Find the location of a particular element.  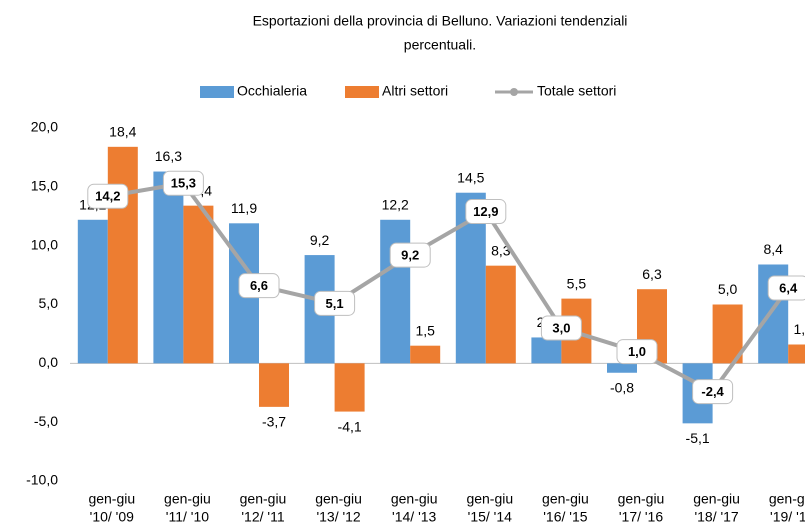

legend-label: Occhialeria is located at coordinates (272, 91).